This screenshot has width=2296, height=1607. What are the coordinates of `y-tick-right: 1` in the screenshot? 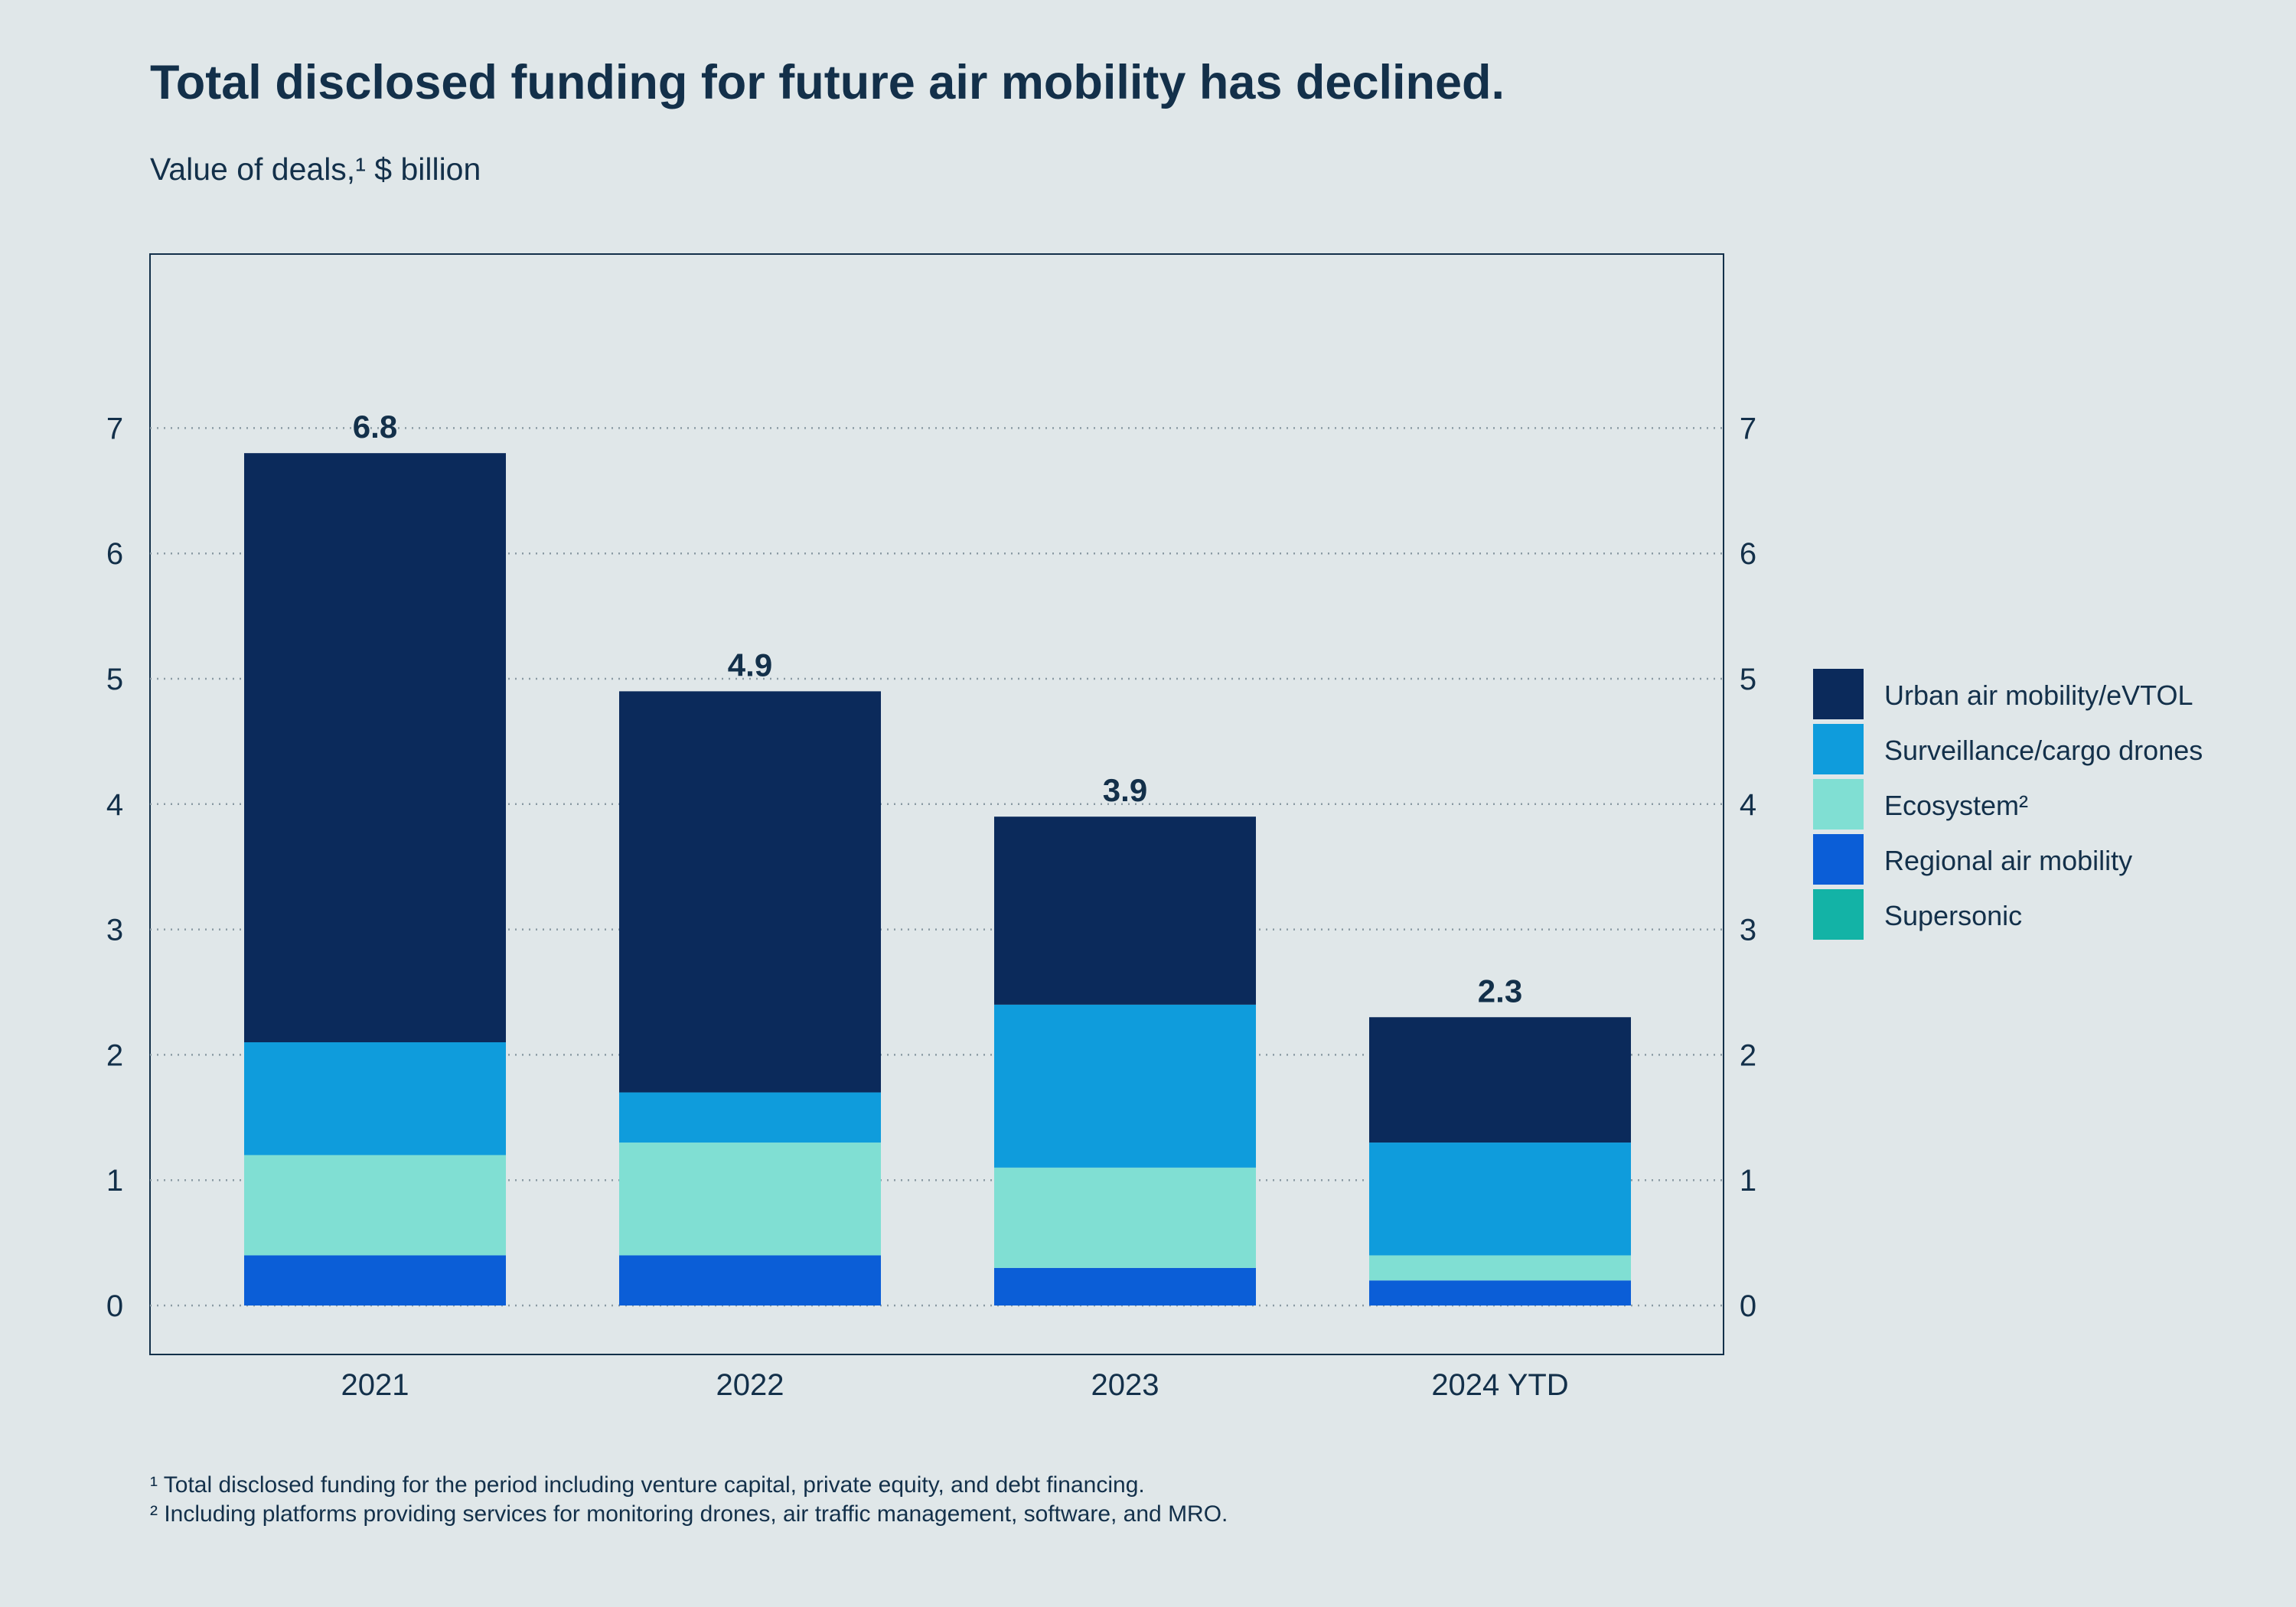 It's located at (1748, 1181).